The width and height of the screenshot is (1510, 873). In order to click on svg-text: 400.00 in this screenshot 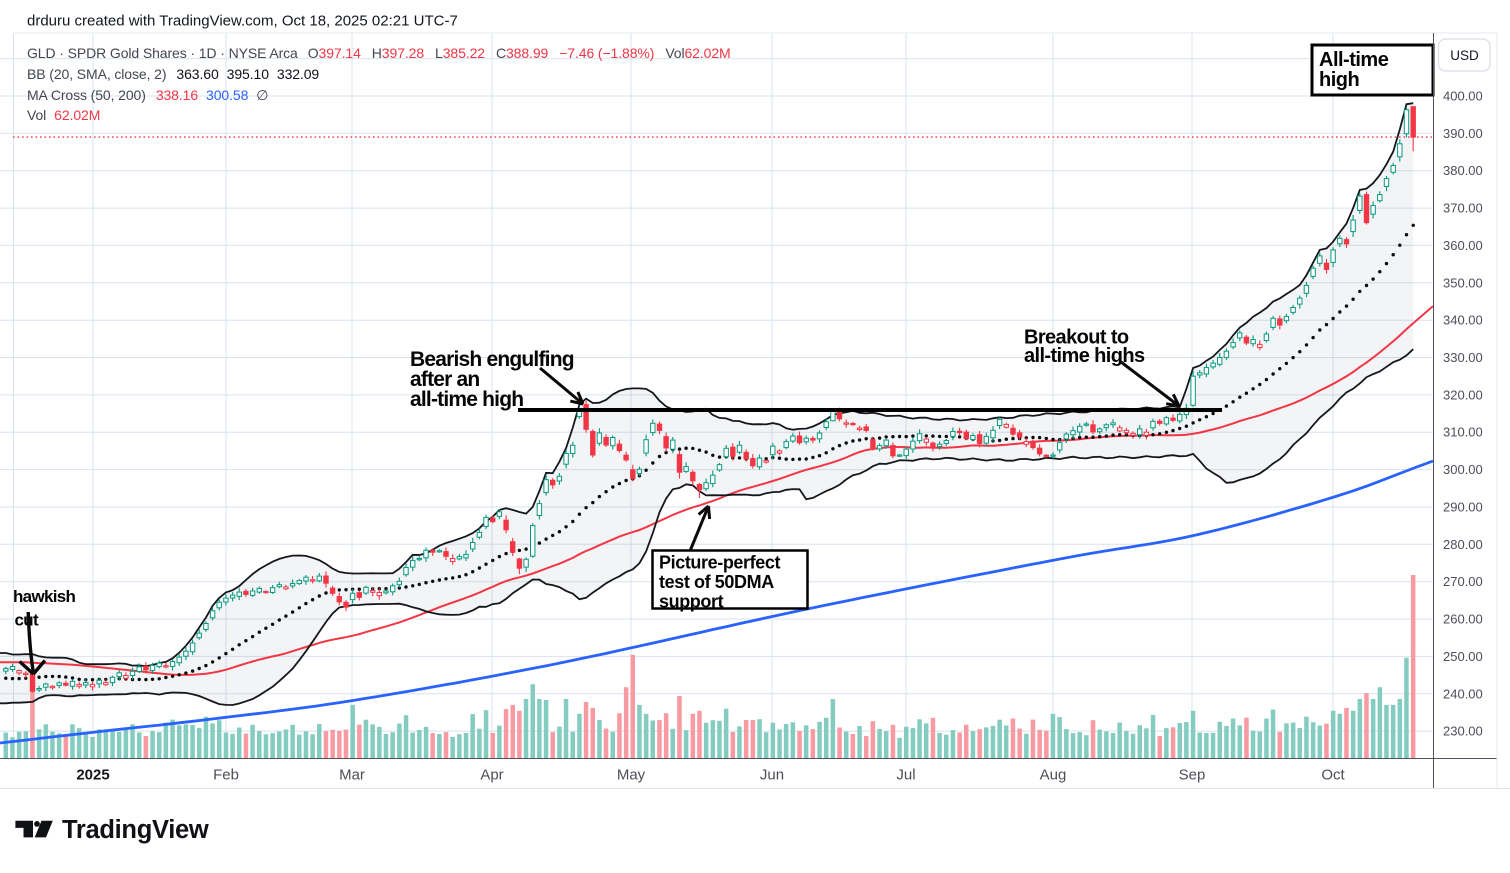, I will do `click(1463, 96)`.